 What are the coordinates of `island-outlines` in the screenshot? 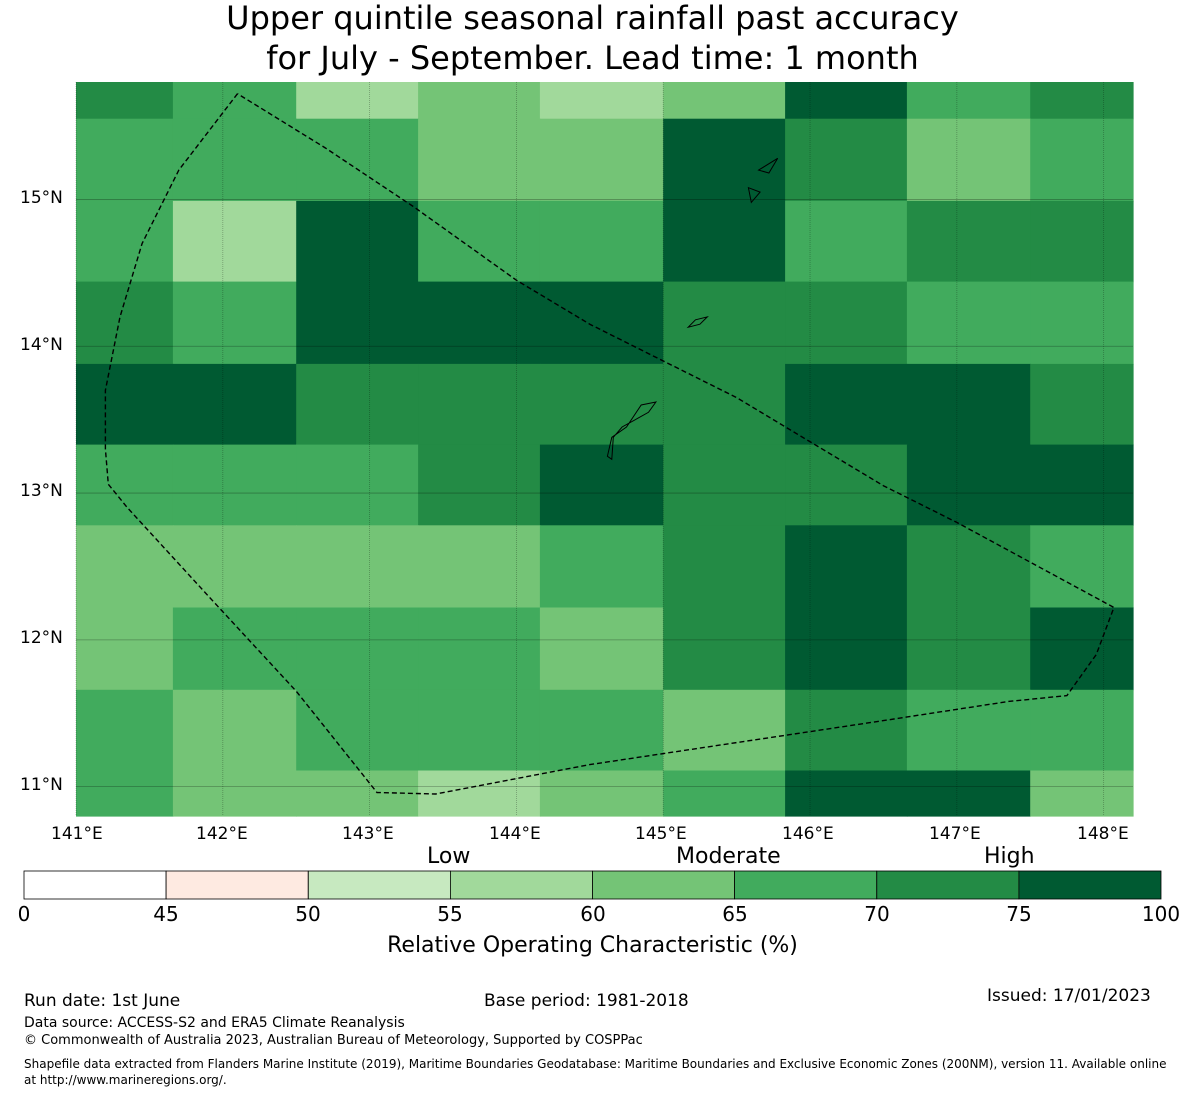 It's located at (692, 309).